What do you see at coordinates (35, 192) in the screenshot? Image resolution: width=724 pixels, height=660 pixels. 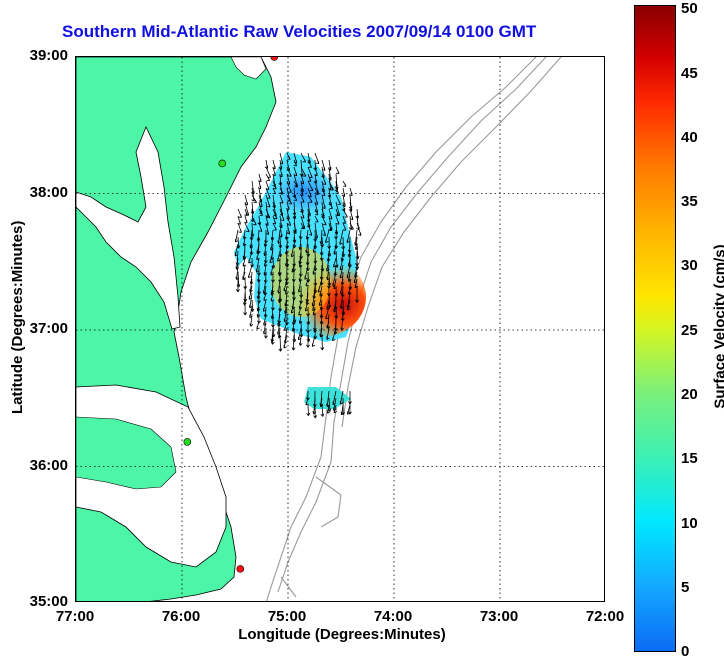 I see `ytick-38: 38:00` at bounding box center [35, 192].